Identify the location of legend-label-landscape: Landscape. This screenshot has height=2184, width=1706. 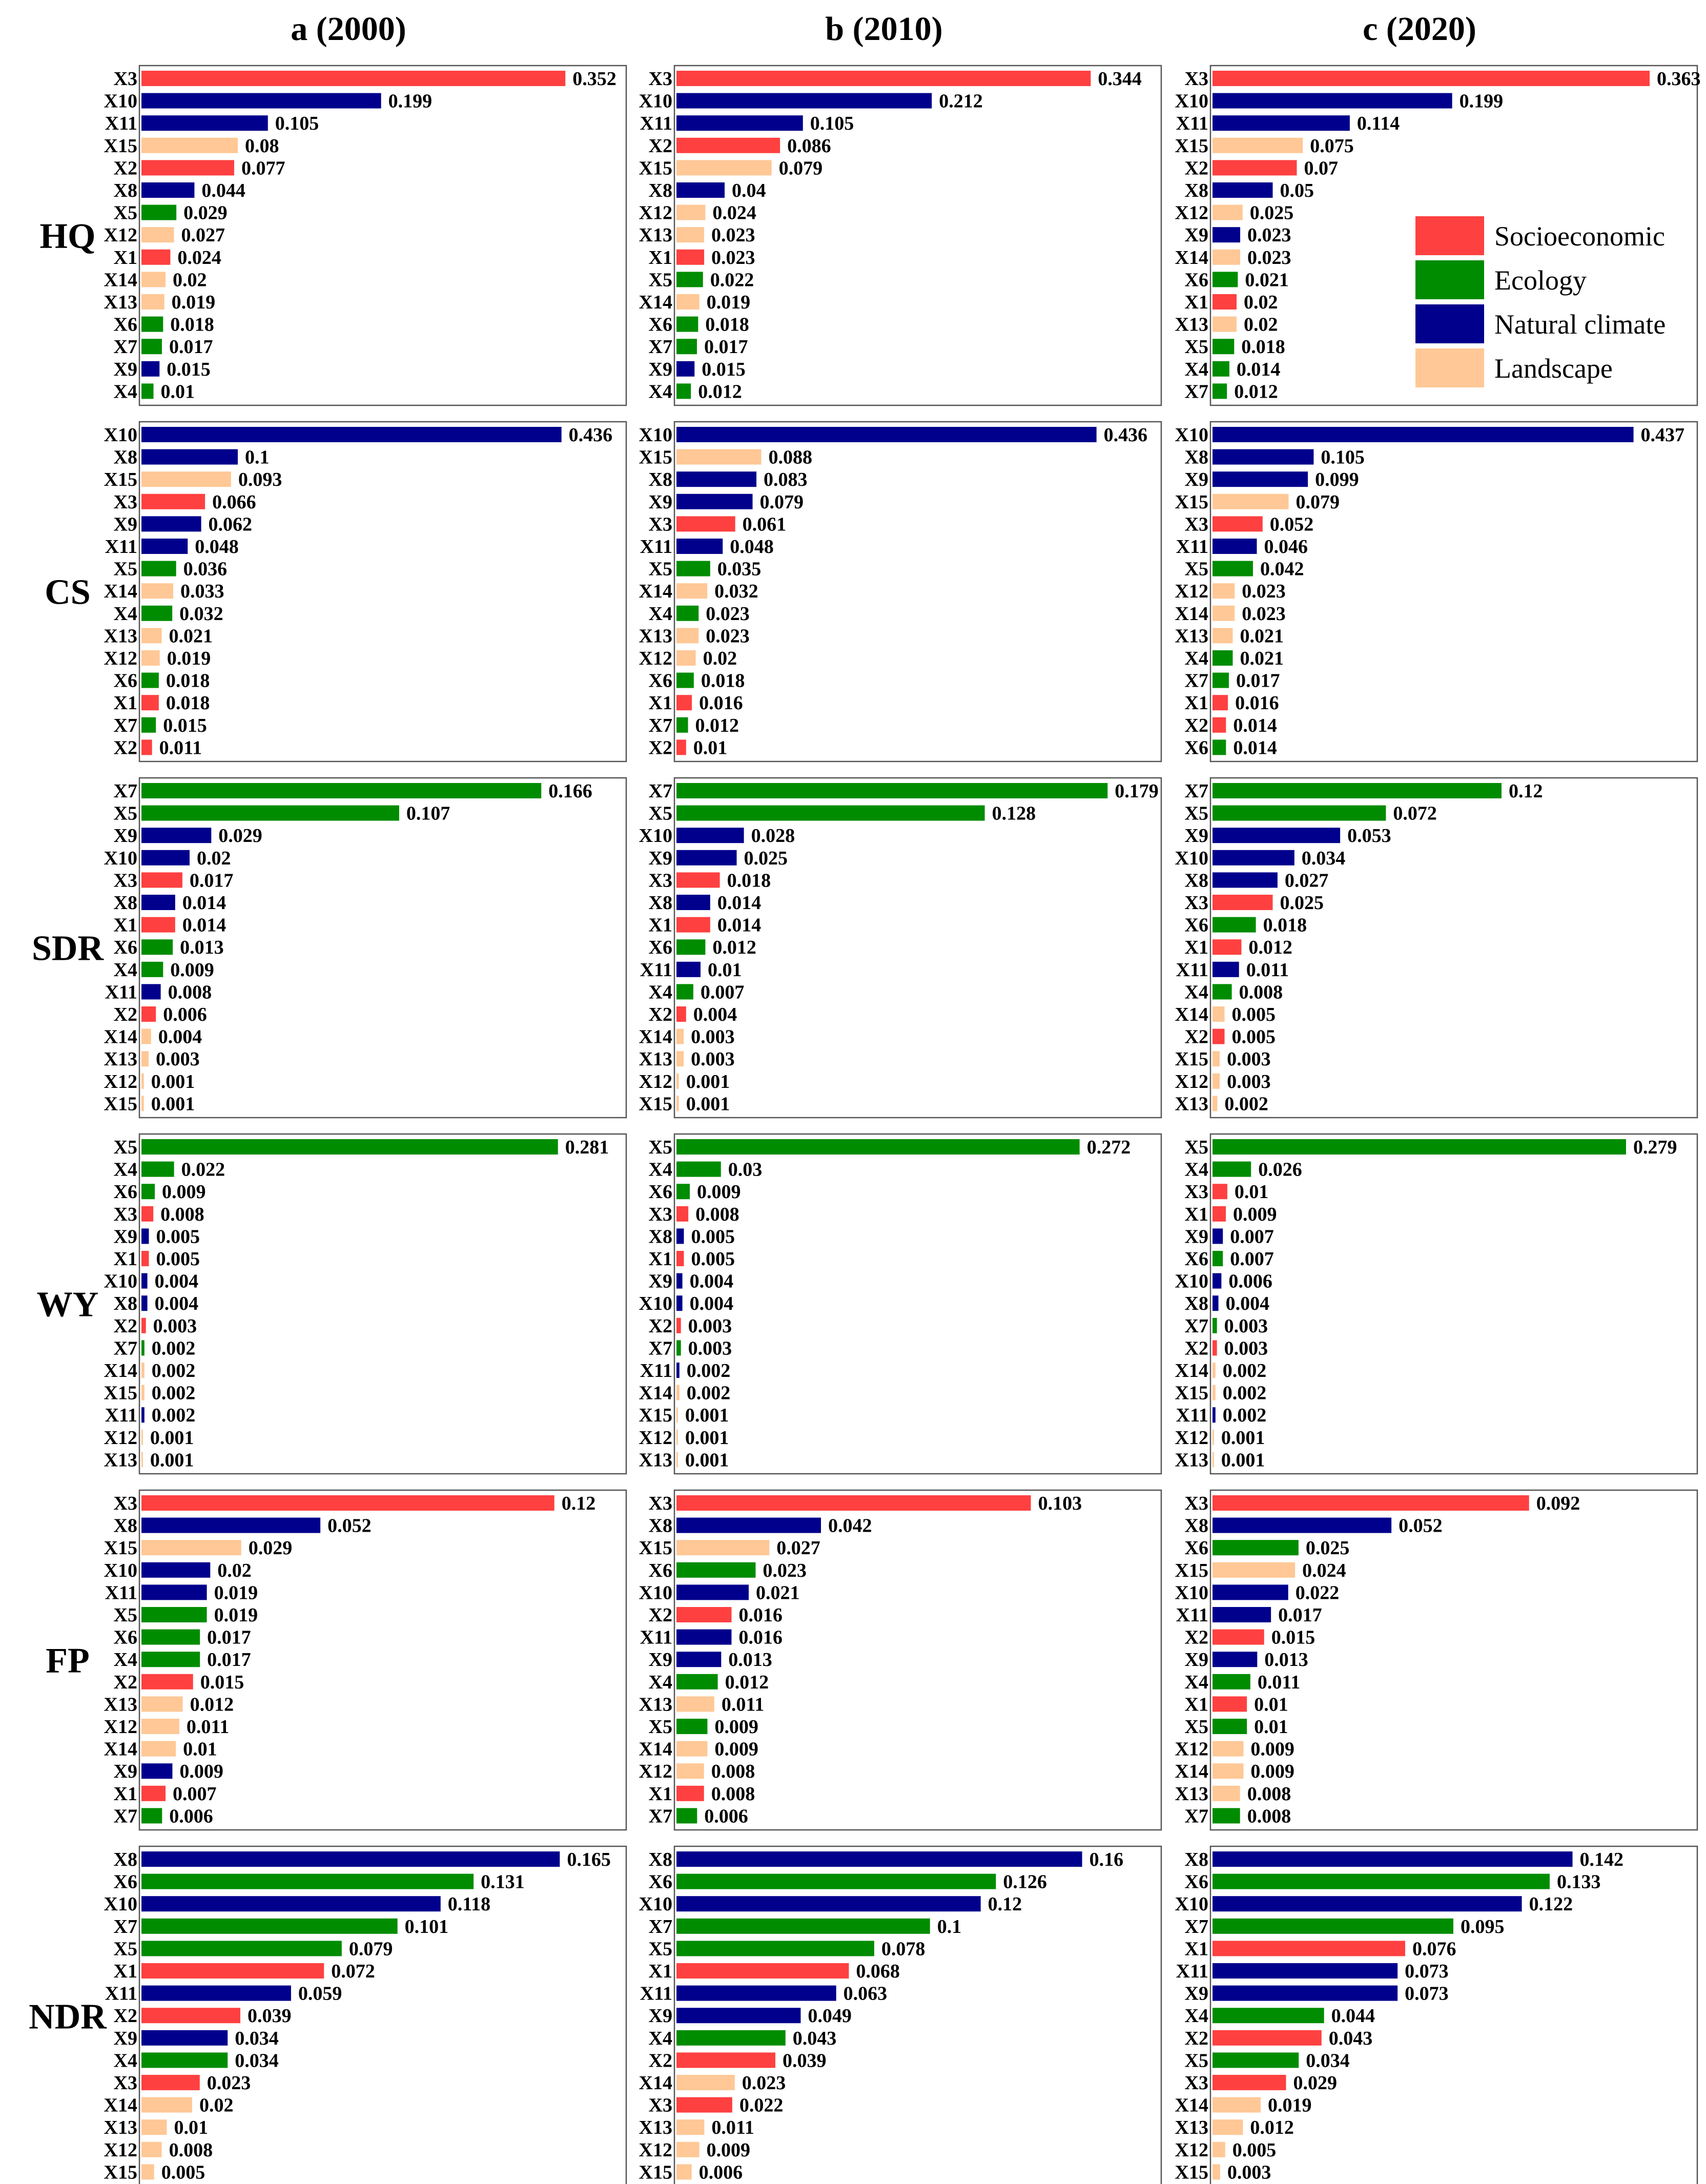
(1554, 368).